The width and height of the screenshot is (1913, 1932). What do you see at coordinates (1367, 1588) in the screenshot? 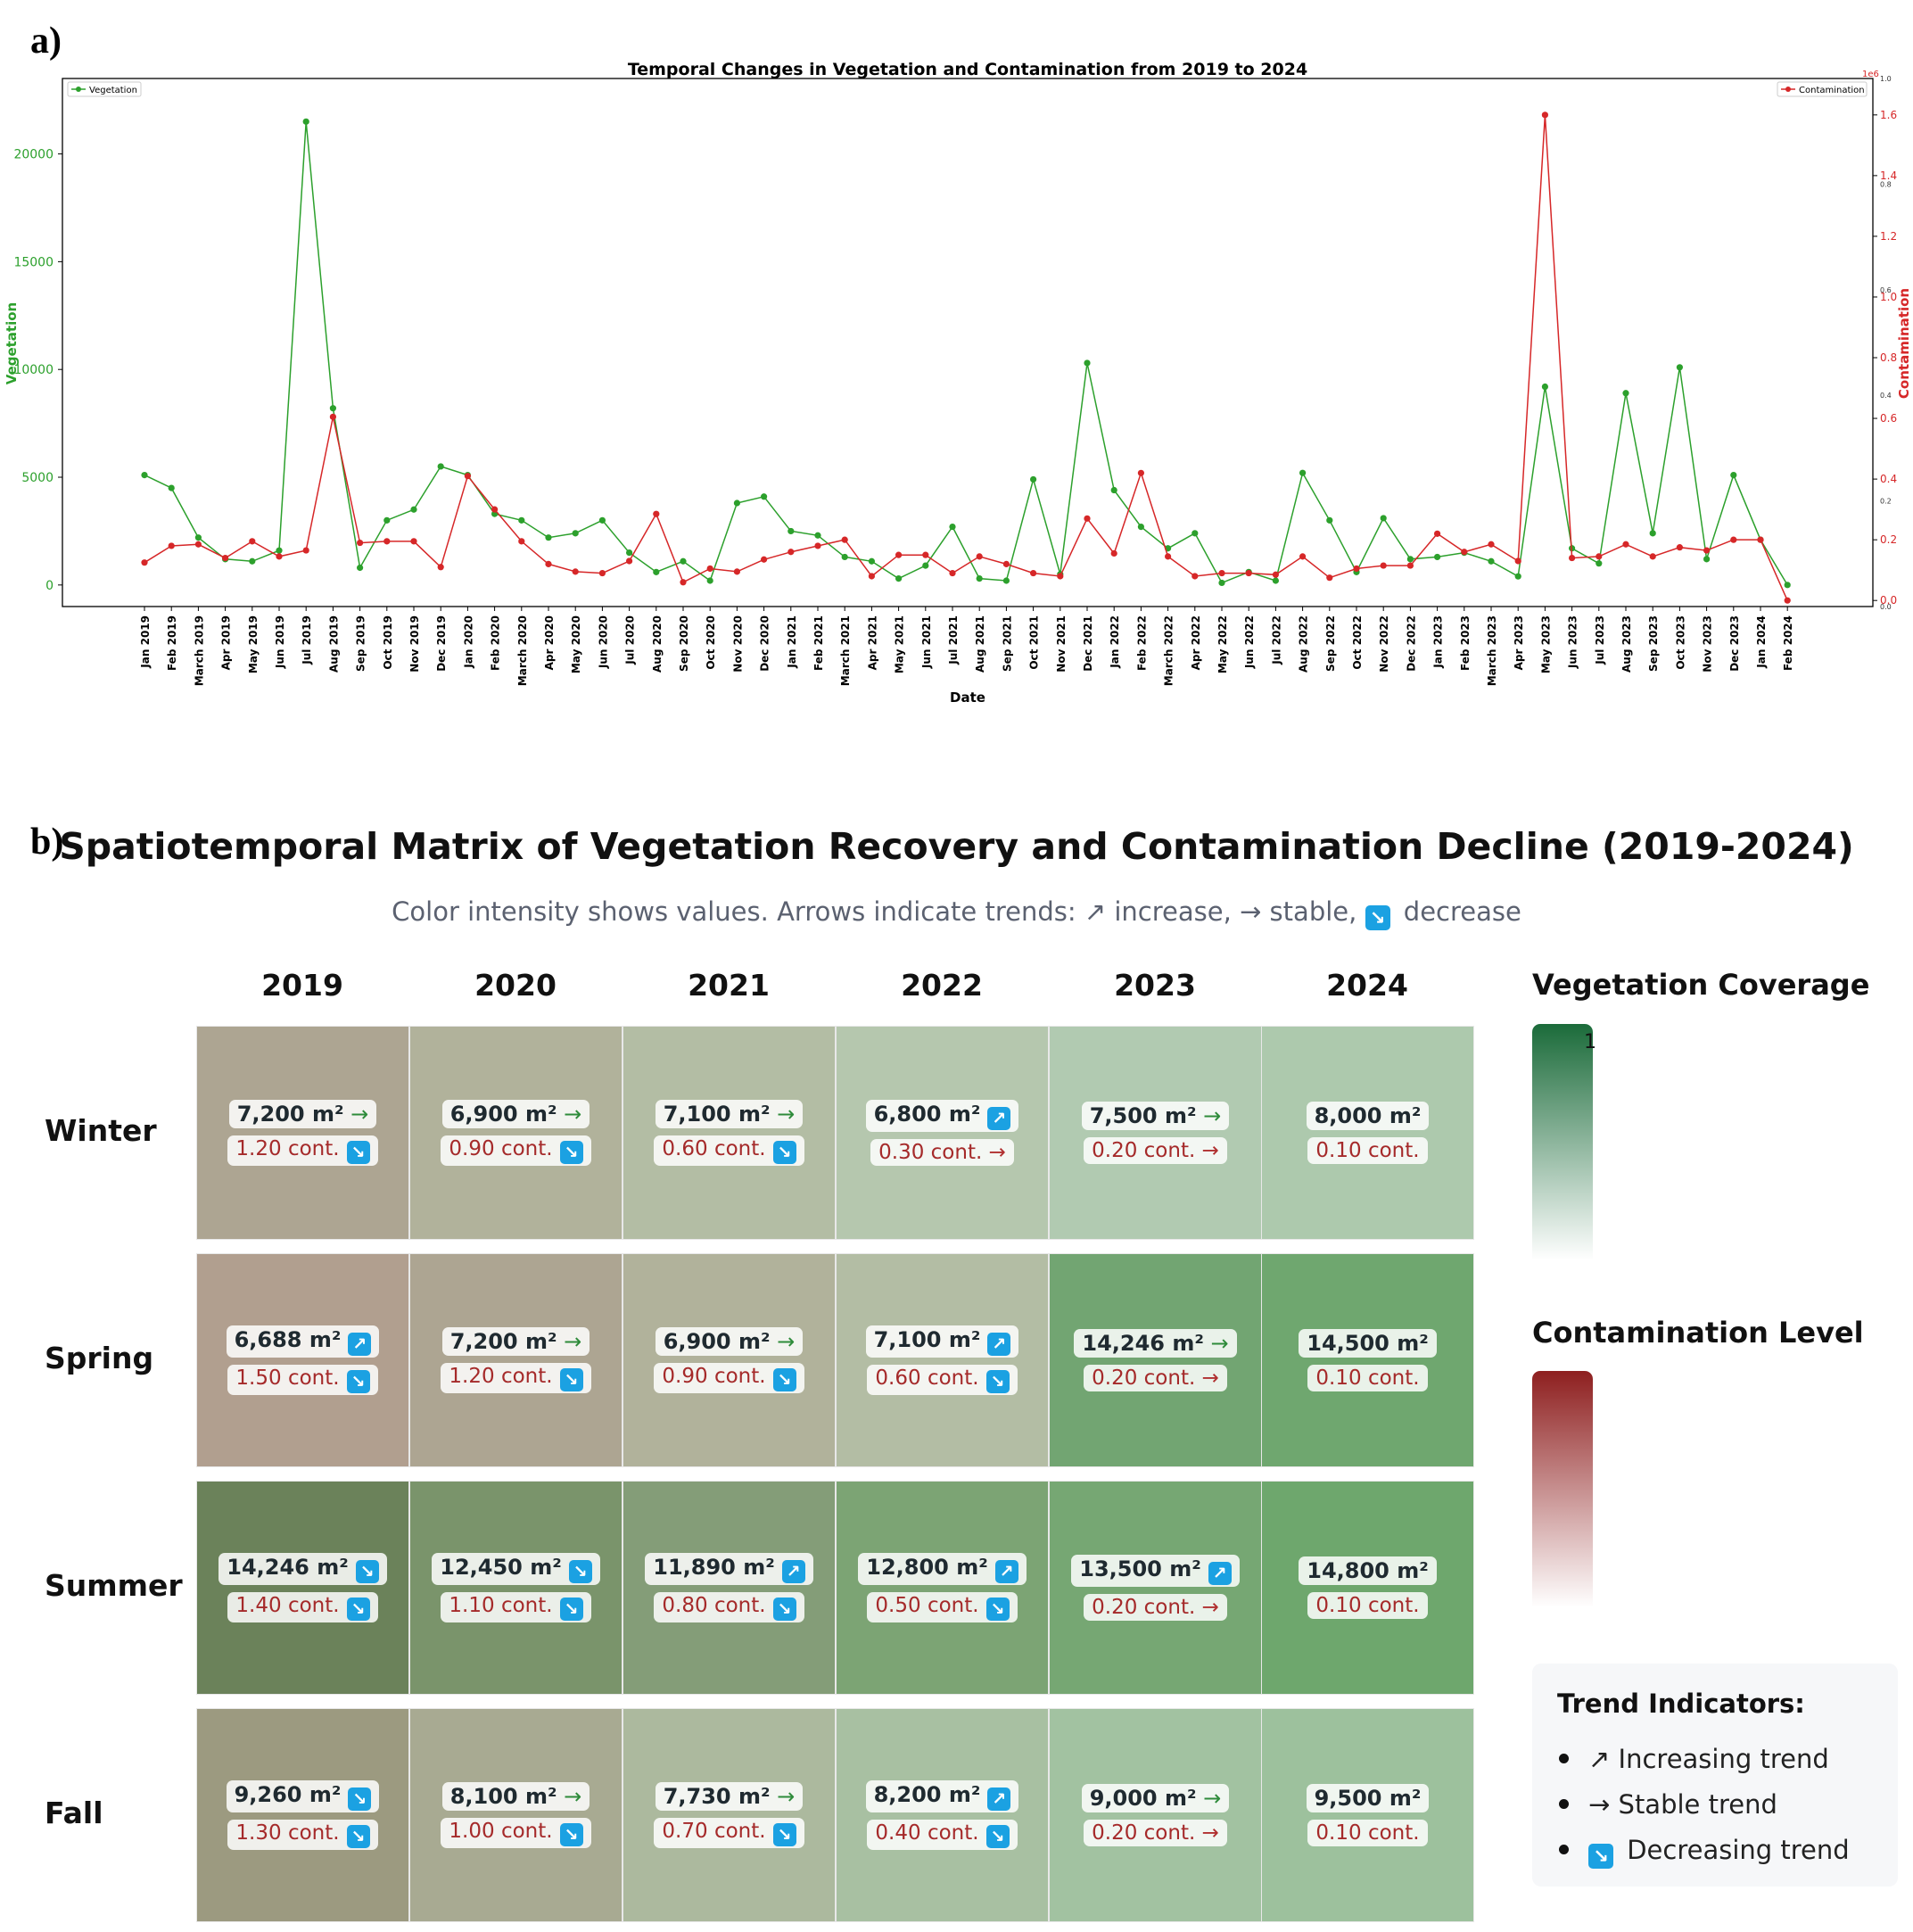
I see `matrix-cell: 14,800 m² 0.10 cont.` at bounding box center [1367, 1588].